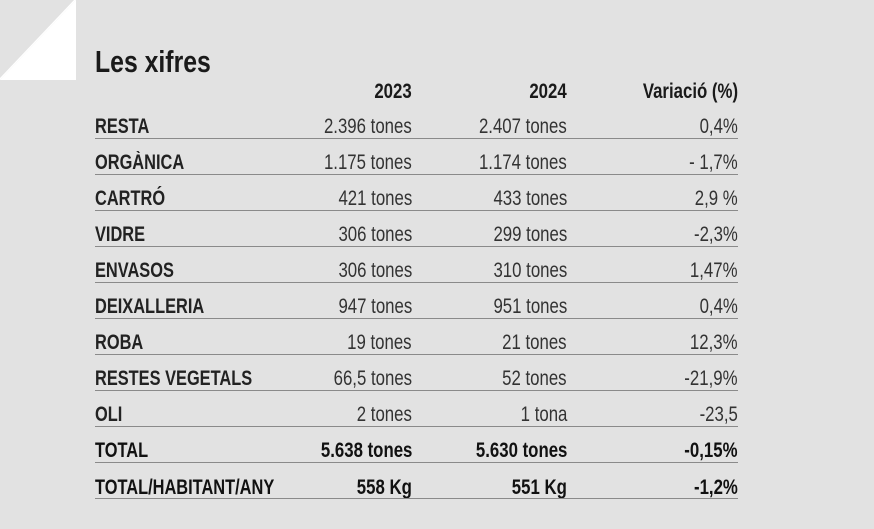 Image resolution: width=874 pixels, height=529 pixels. I want to click on cell-2023: 5.638 tones, so click(366, 450).